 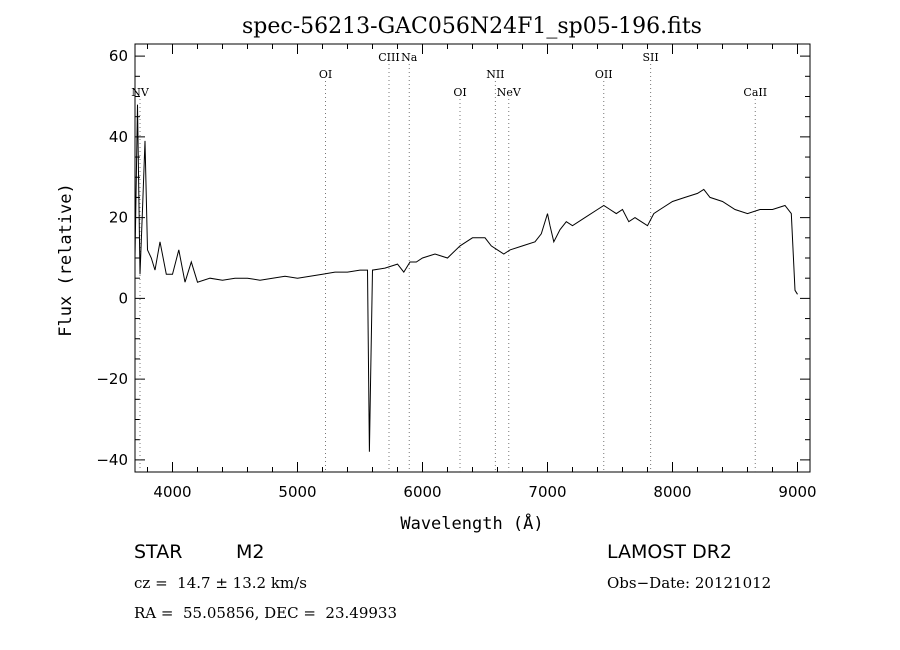 What do you see at coordinates (755, 92) in the screenshot?
I see `spectral-line-label: CaII` at bounding box center [755, 92].